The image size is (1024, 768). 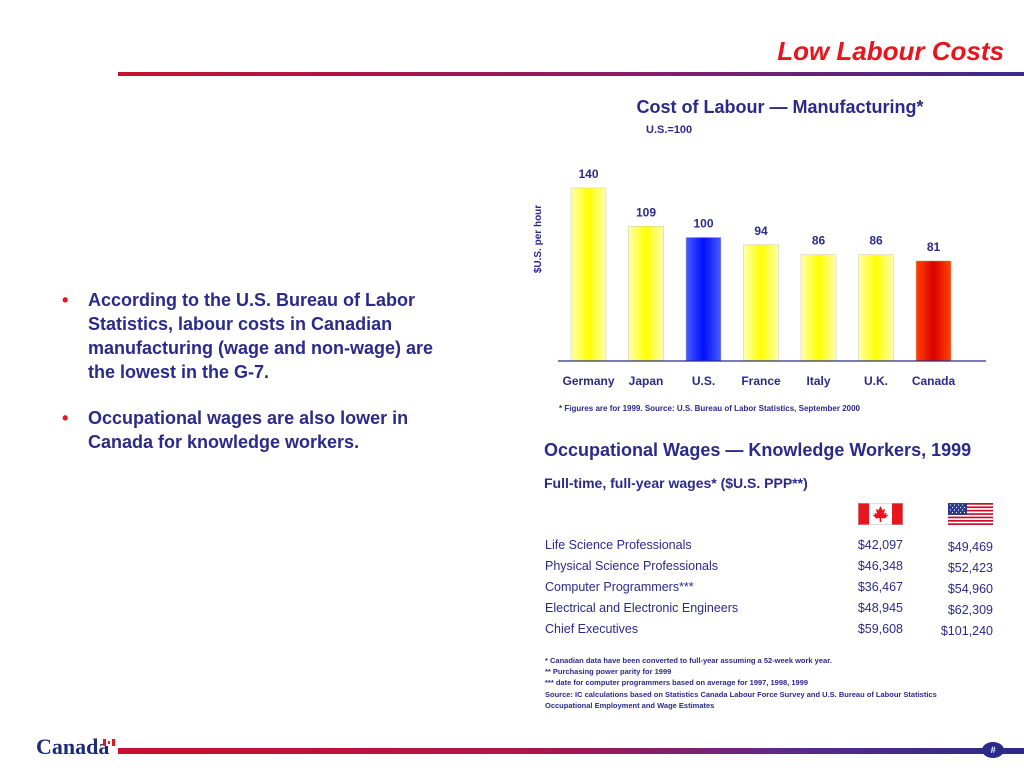 What do you see at coordinates (571, 74) in the screenshot?
I see `top-rule` at bounding box center [571, 74].